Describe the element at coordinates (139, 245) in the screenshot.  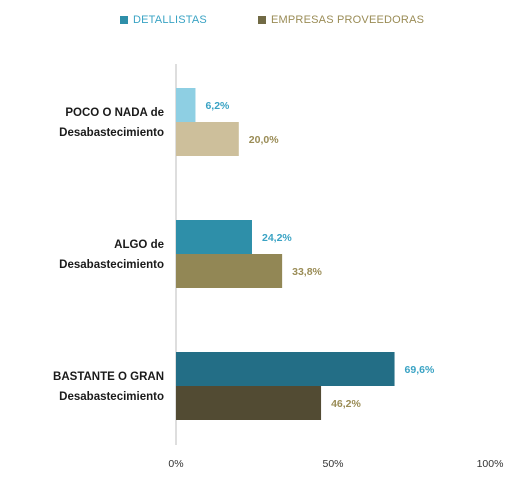
I see `category-label: ALGO de` at that location.